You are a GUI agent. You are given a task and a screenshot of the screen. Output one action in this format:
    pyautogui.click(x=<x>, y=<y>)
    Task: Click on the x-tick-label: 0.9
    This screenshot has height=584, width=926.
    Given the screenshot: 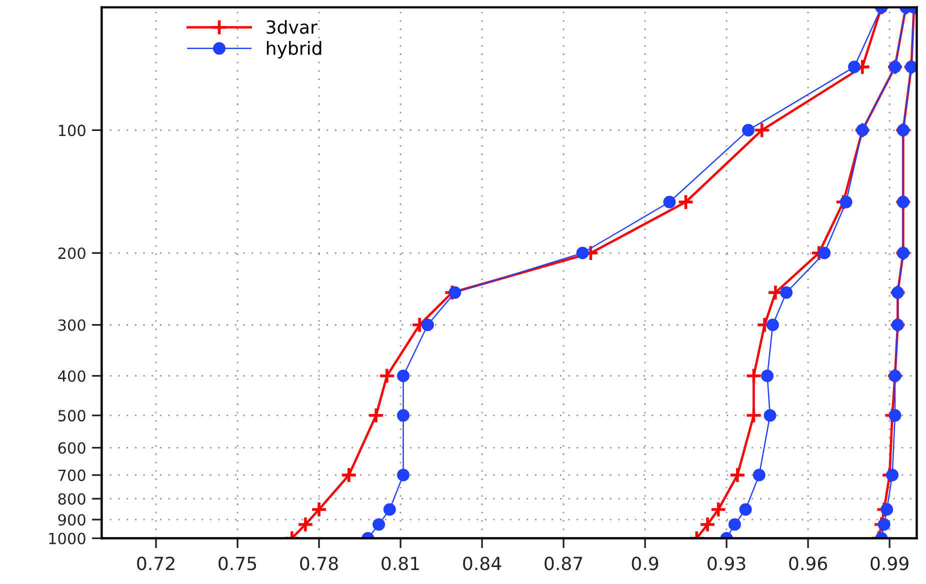 What is the action you would take?
    pyautogui.click(x=645, y=563)
    